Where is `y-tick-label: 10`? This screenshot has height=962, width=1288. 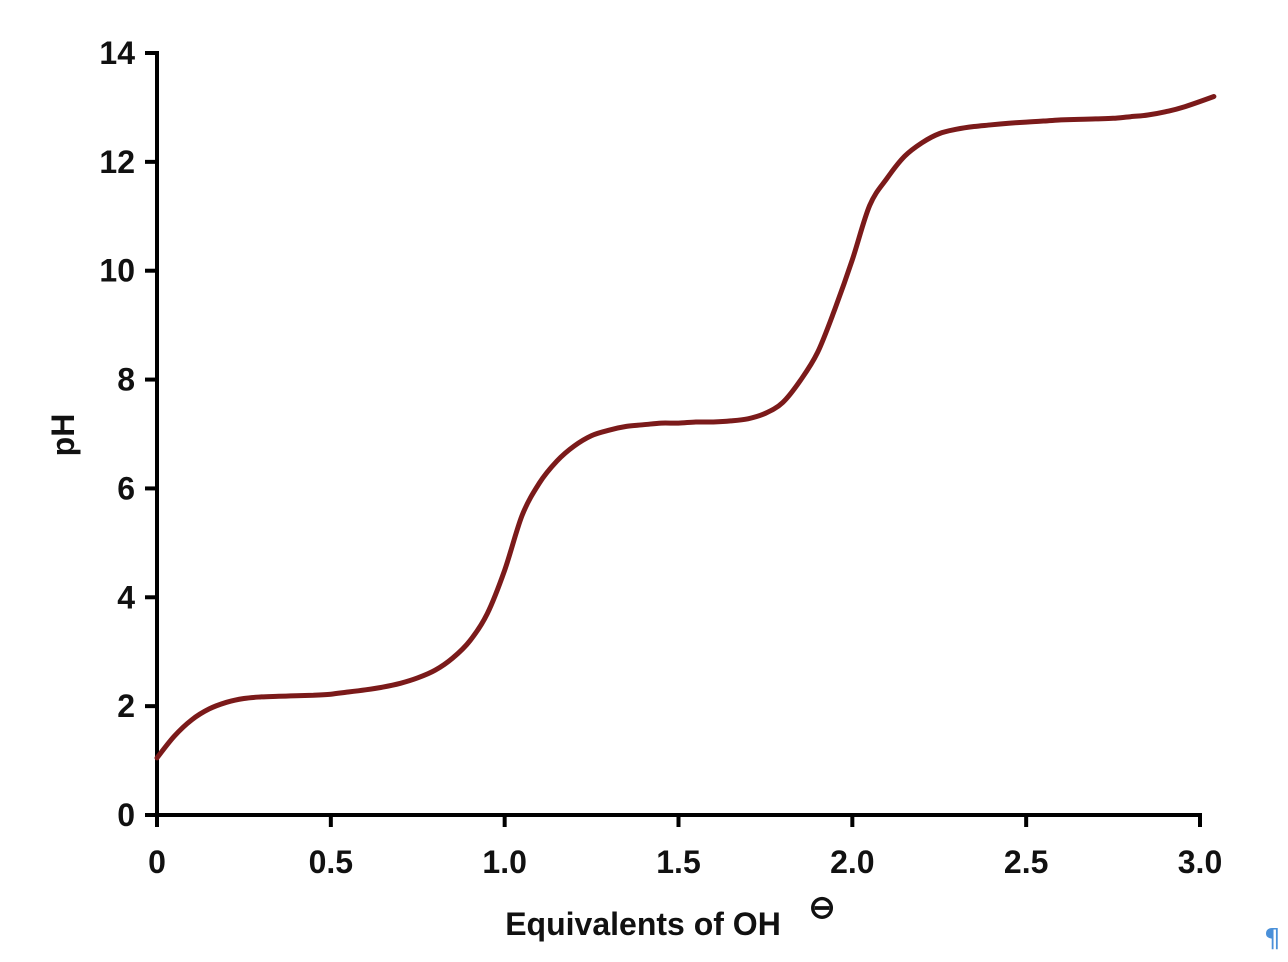
y-tick-label: 10 is located at coordinates (117, 271).